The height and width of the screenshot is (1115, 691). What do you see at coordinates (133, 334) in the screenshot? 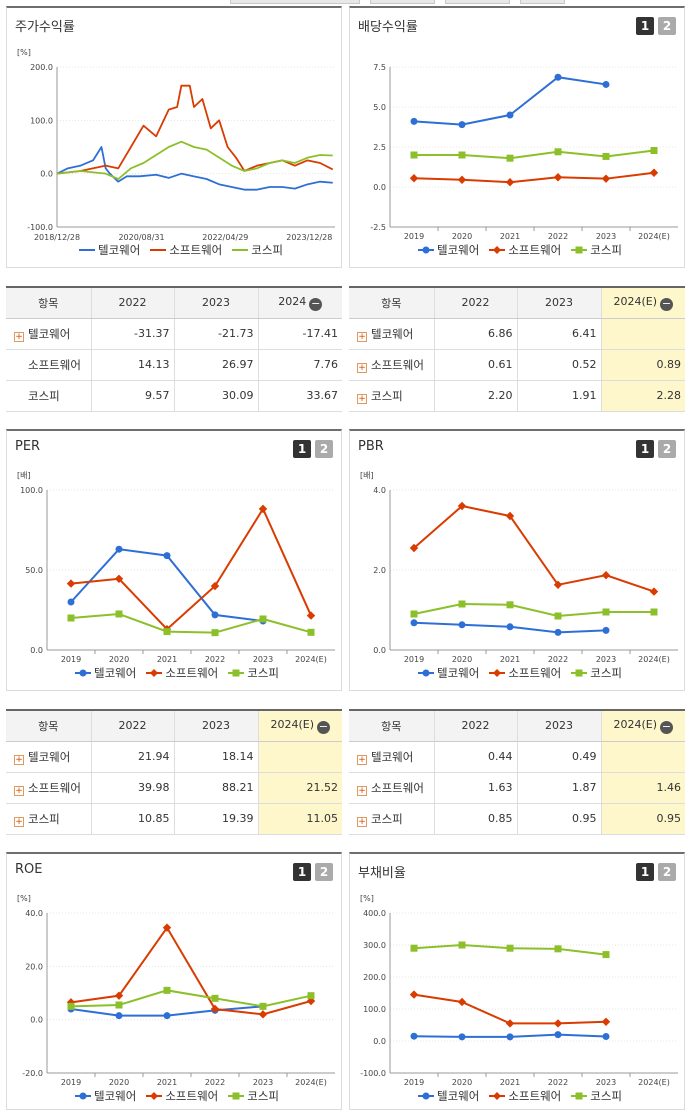
I see `table-value-cell: -31.37` at bounding box center [133, 334].